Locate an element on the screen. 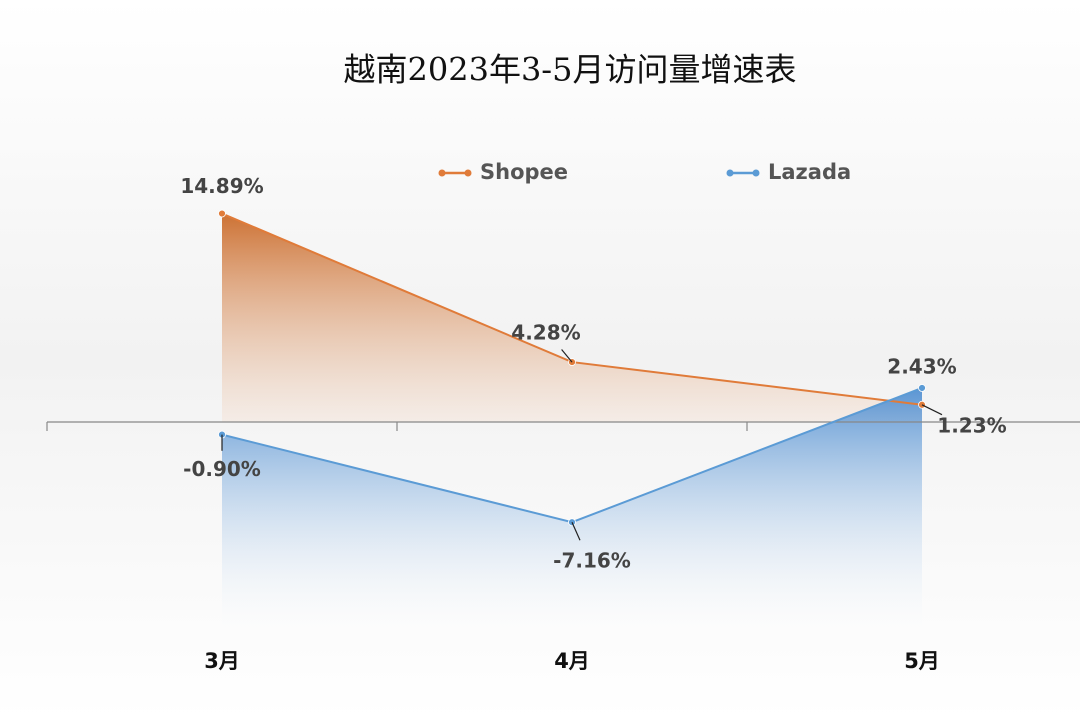 This screenshot has width=1080, height=720. value-label: 4.28% is located at coordinates (545, 333).